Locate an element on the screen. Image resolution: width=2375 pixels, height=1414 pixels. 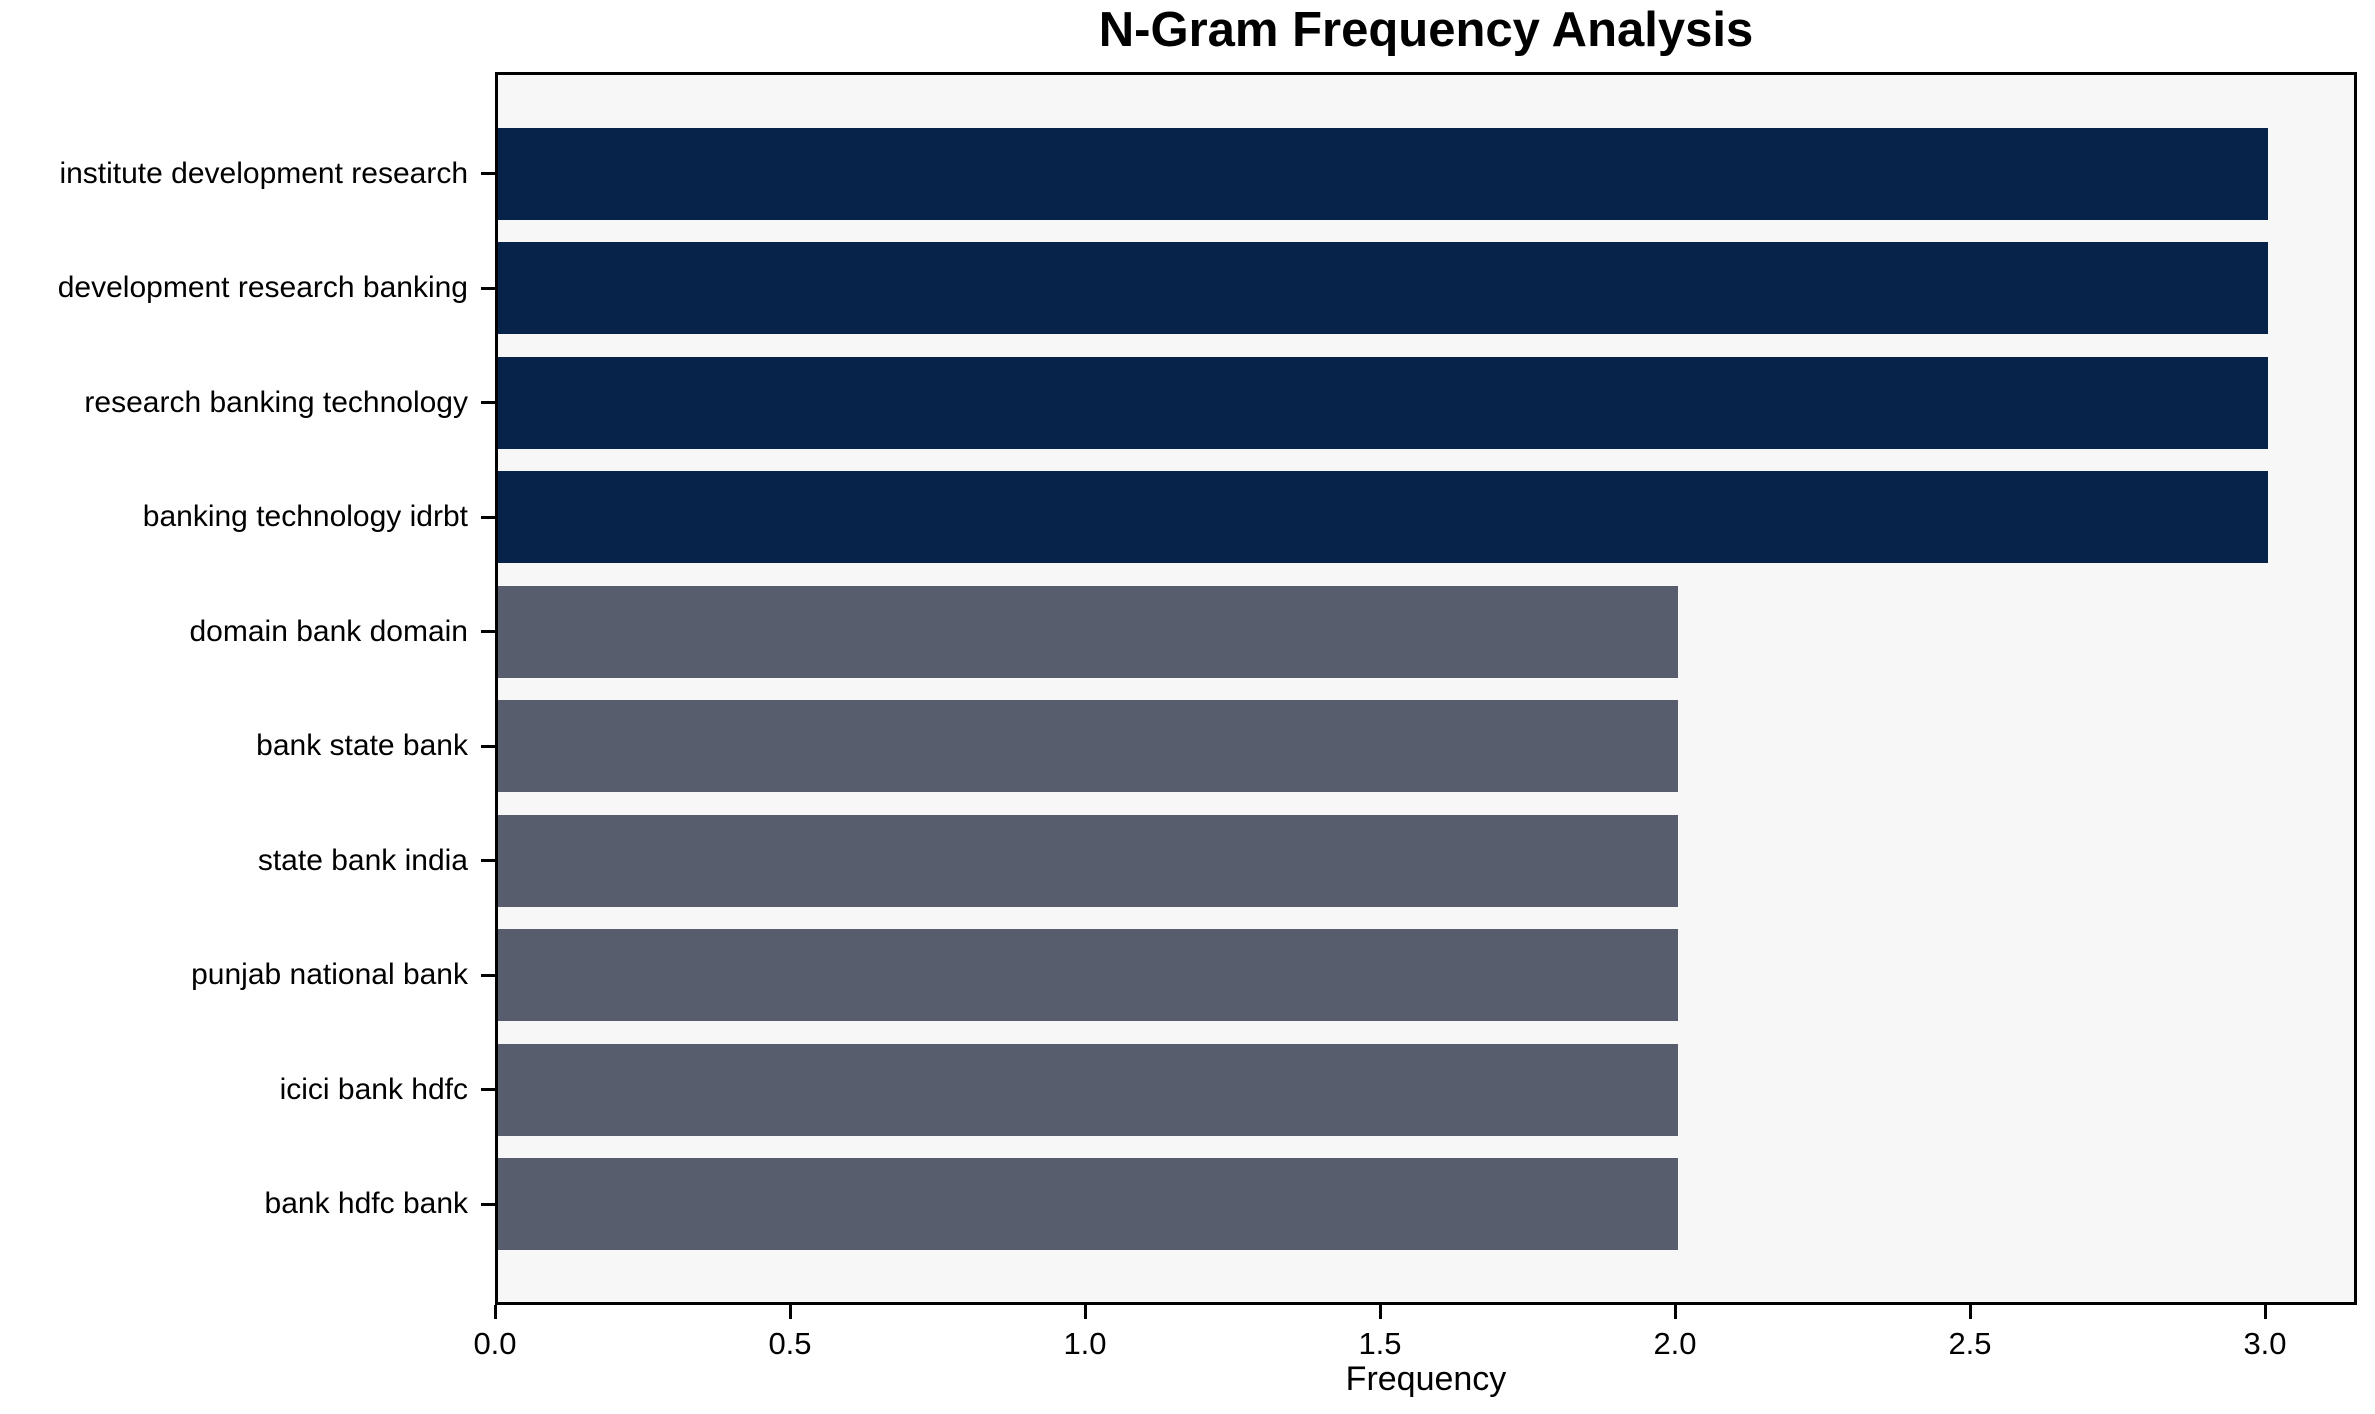
y-tick-label: research banking technology is located at coordinates (276, 402).